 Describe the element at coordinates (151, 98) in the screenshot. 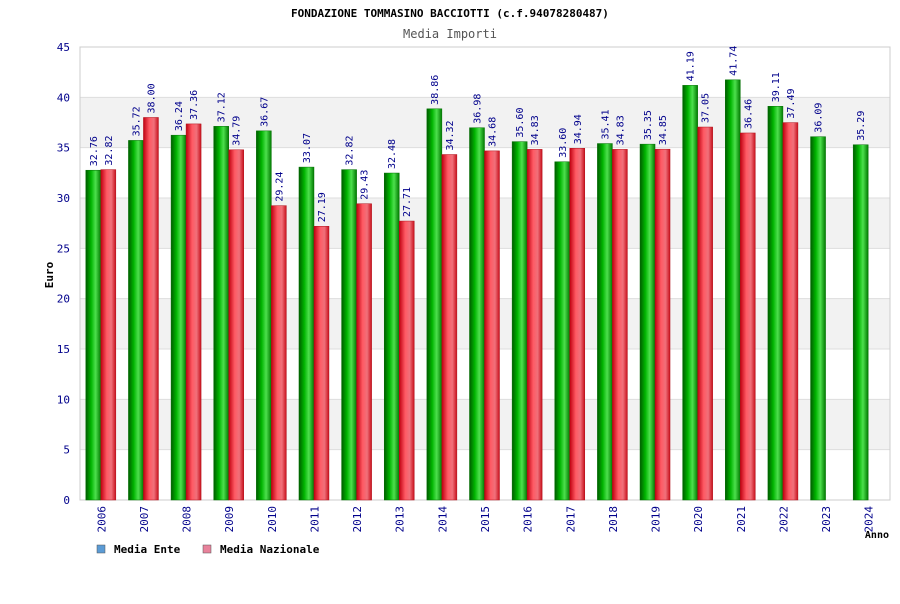

I see `value-label-media-nazionale: 38.00` at that location.